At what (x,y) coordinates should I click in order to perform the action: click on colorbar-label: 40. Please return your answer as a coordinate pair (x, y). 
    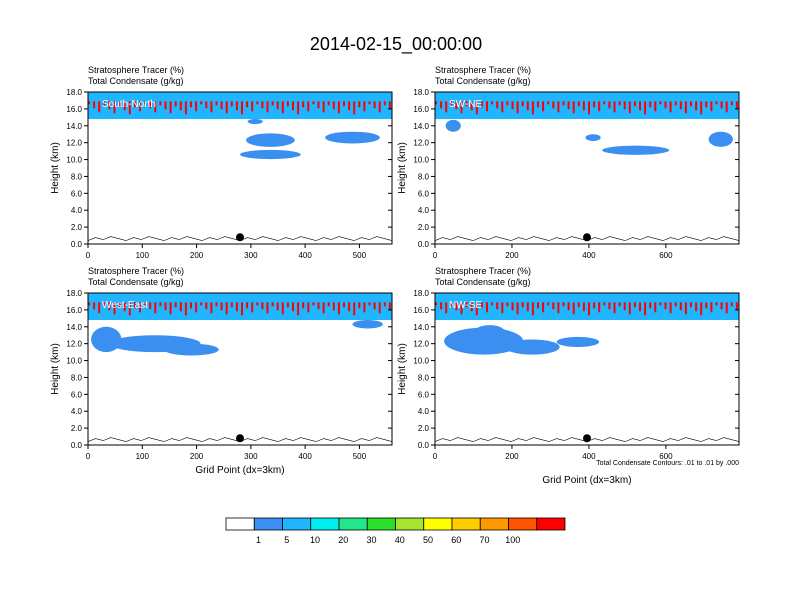
    Looking at the image, I should click on (400, 540).